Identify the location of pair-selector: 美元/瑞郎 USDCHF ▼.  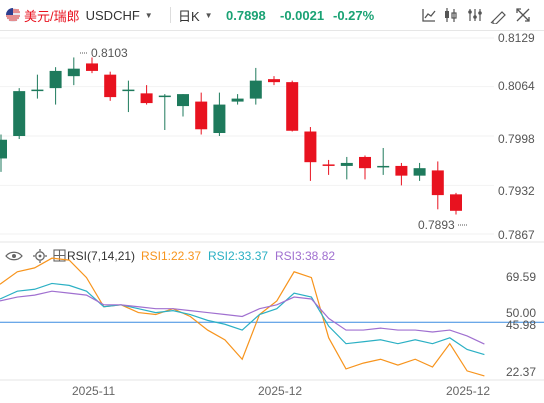
(79, 15).